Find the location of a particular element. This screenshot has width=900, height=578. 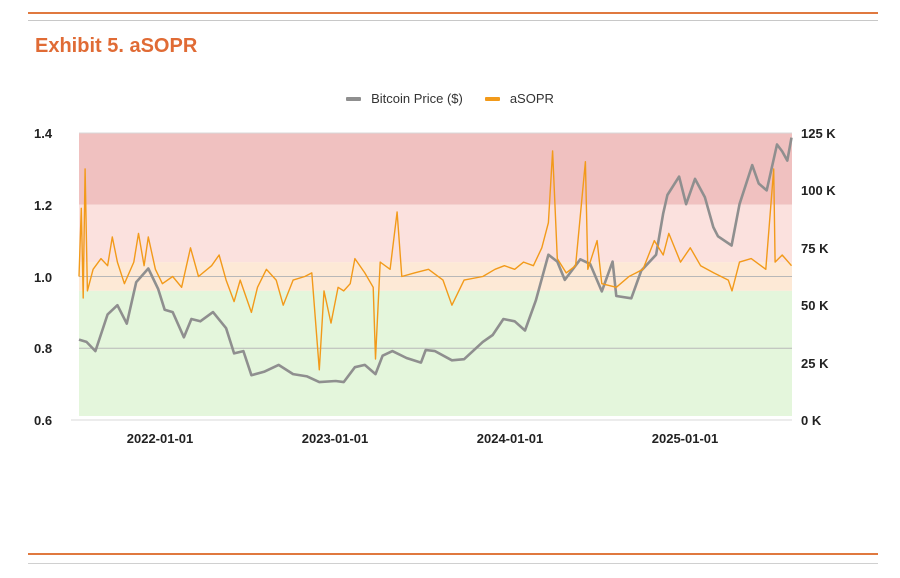

chart-legend: Bitcoin Price ($) aSOPR is located at coordinates (450, 98).